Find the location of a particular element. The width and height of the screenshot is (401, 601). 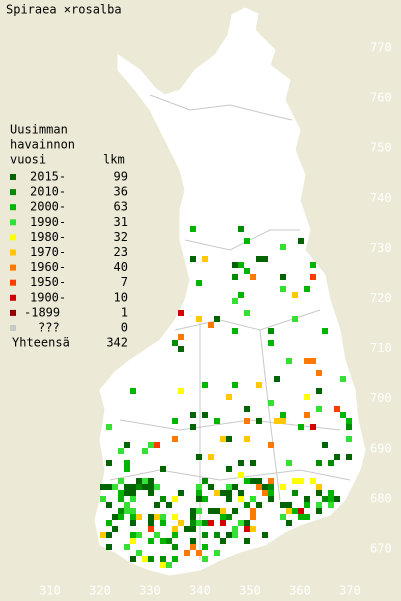

legend-label: -1899 is located at coordinates (42, 312).